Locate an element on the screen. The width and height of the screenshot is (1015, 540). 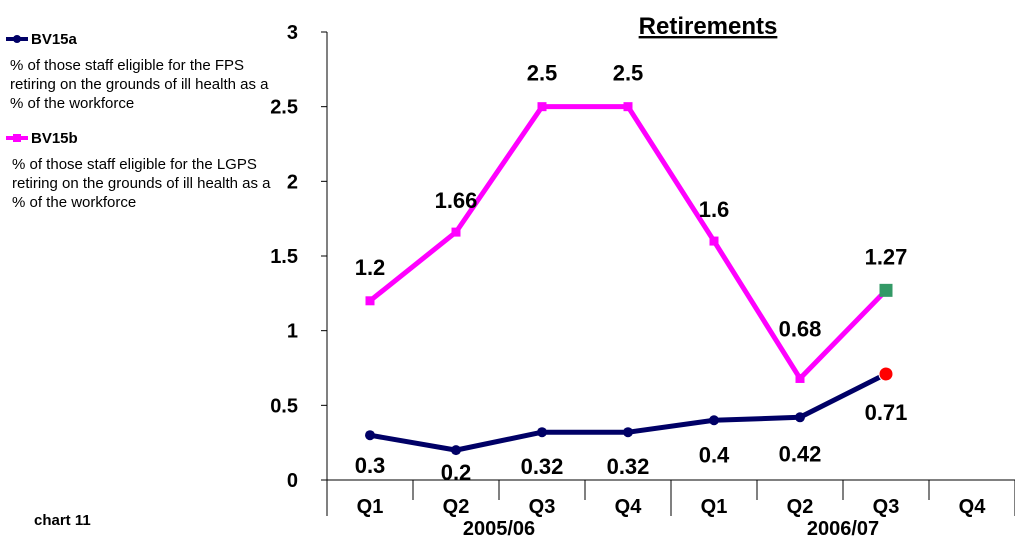
legend-swatch-bv15b is located at coordinates (17, 138).